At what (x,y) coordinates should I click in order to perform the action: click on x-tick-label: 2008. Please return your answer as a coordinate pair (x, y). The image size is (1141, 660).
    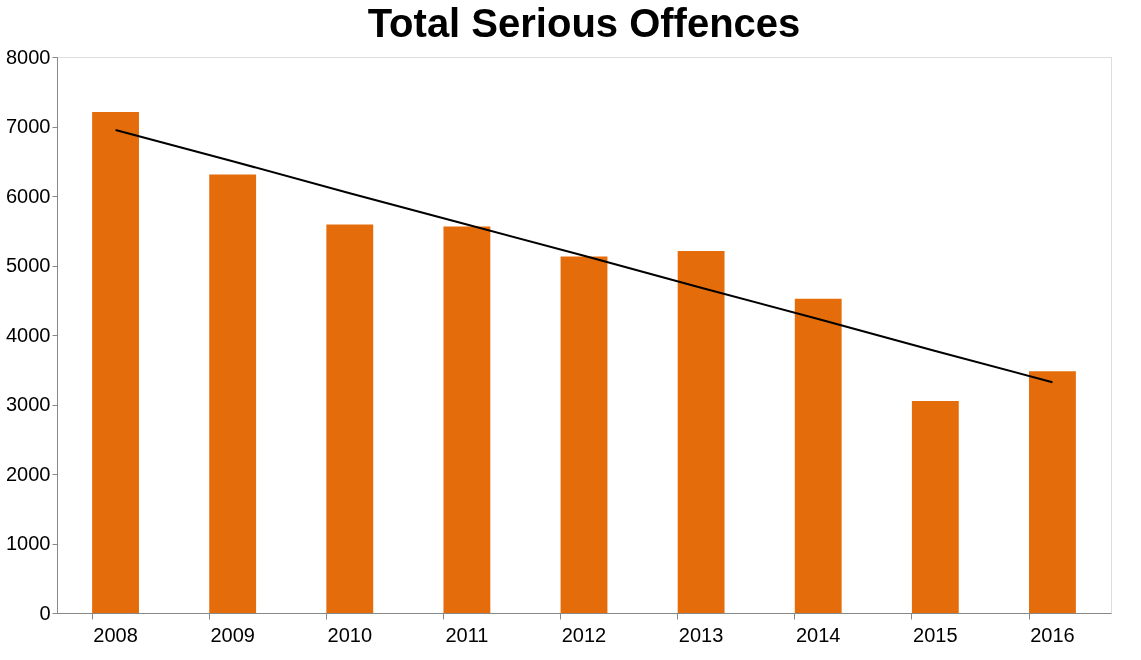
    Looking at the image, I should click on (115, 634).